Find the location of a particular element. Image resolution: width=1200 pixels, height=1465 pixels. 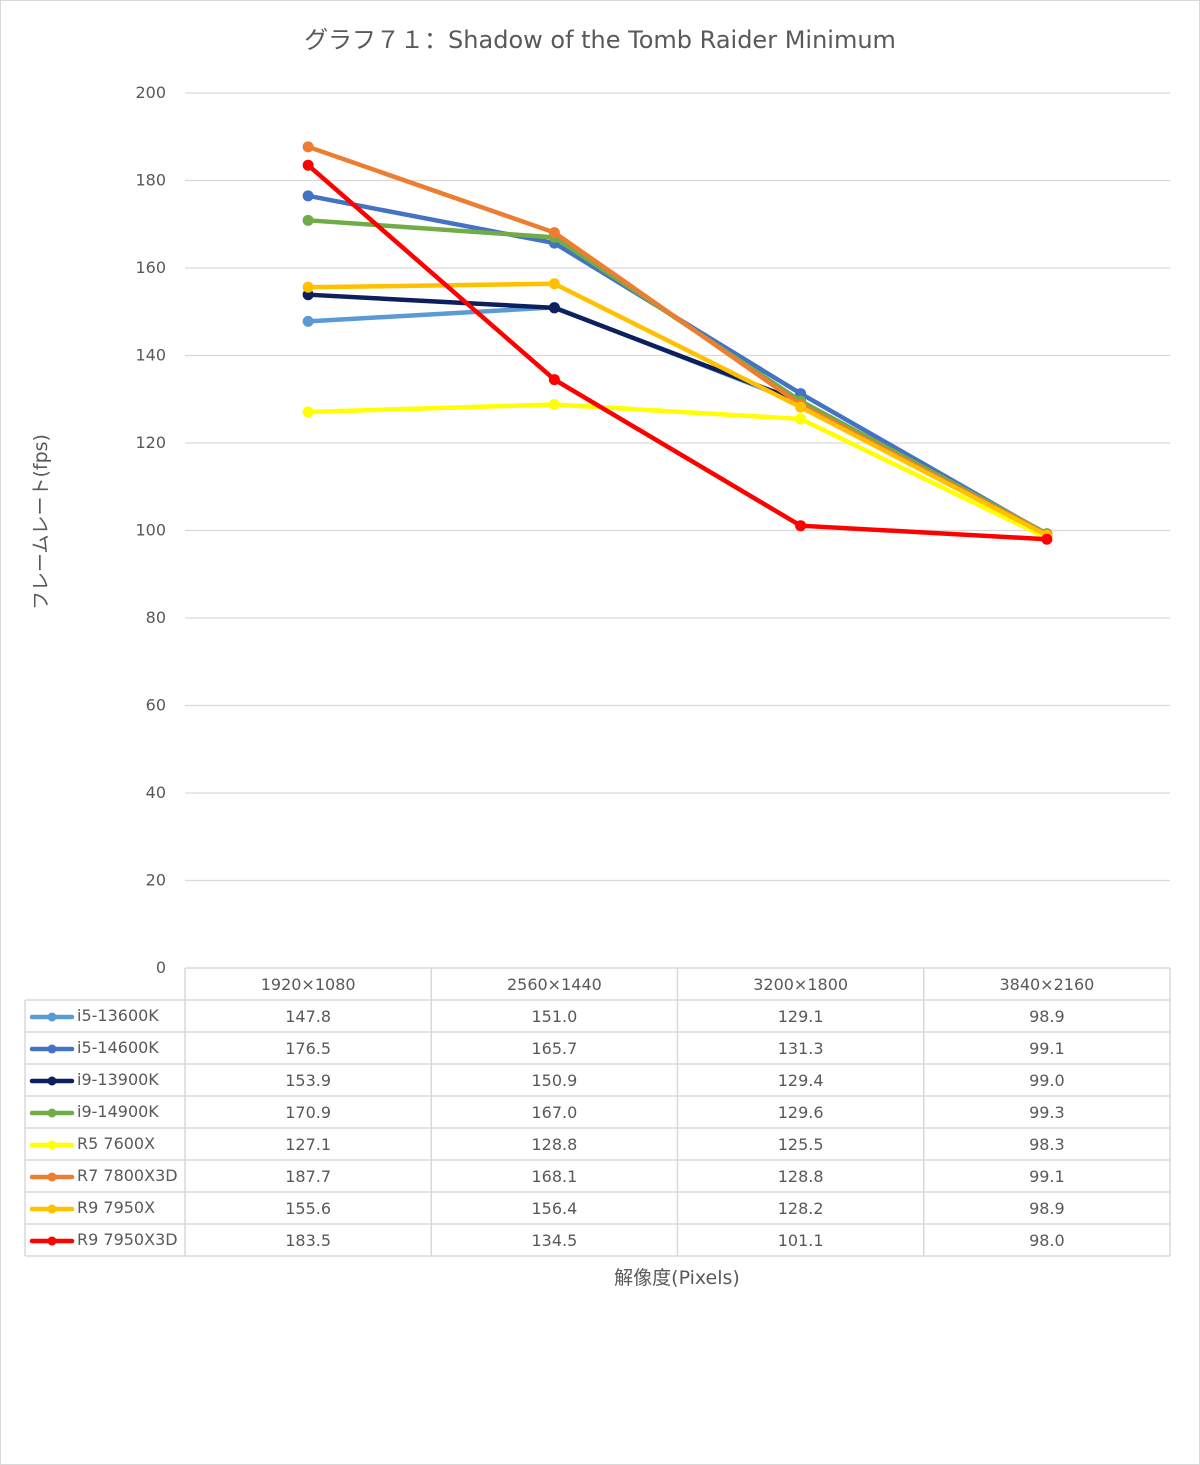

data-value-cell: 98.0 is located at coordinates (1047, 1240).